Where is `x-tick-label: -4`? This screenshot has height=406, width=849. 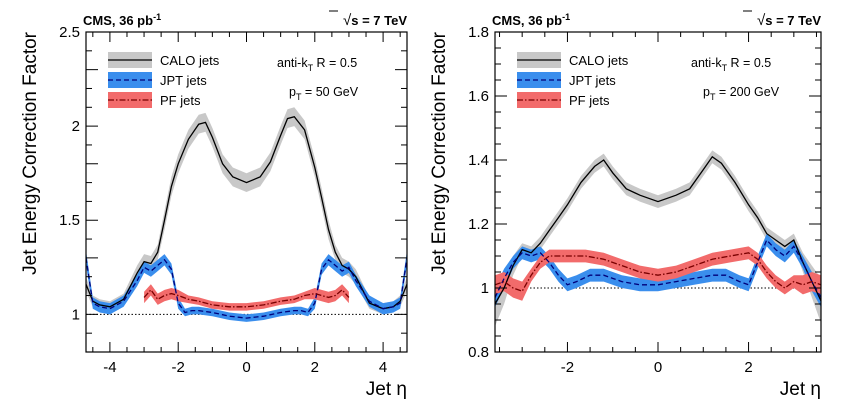
x-tick-label: -4 is located at coordinates (109, 367).